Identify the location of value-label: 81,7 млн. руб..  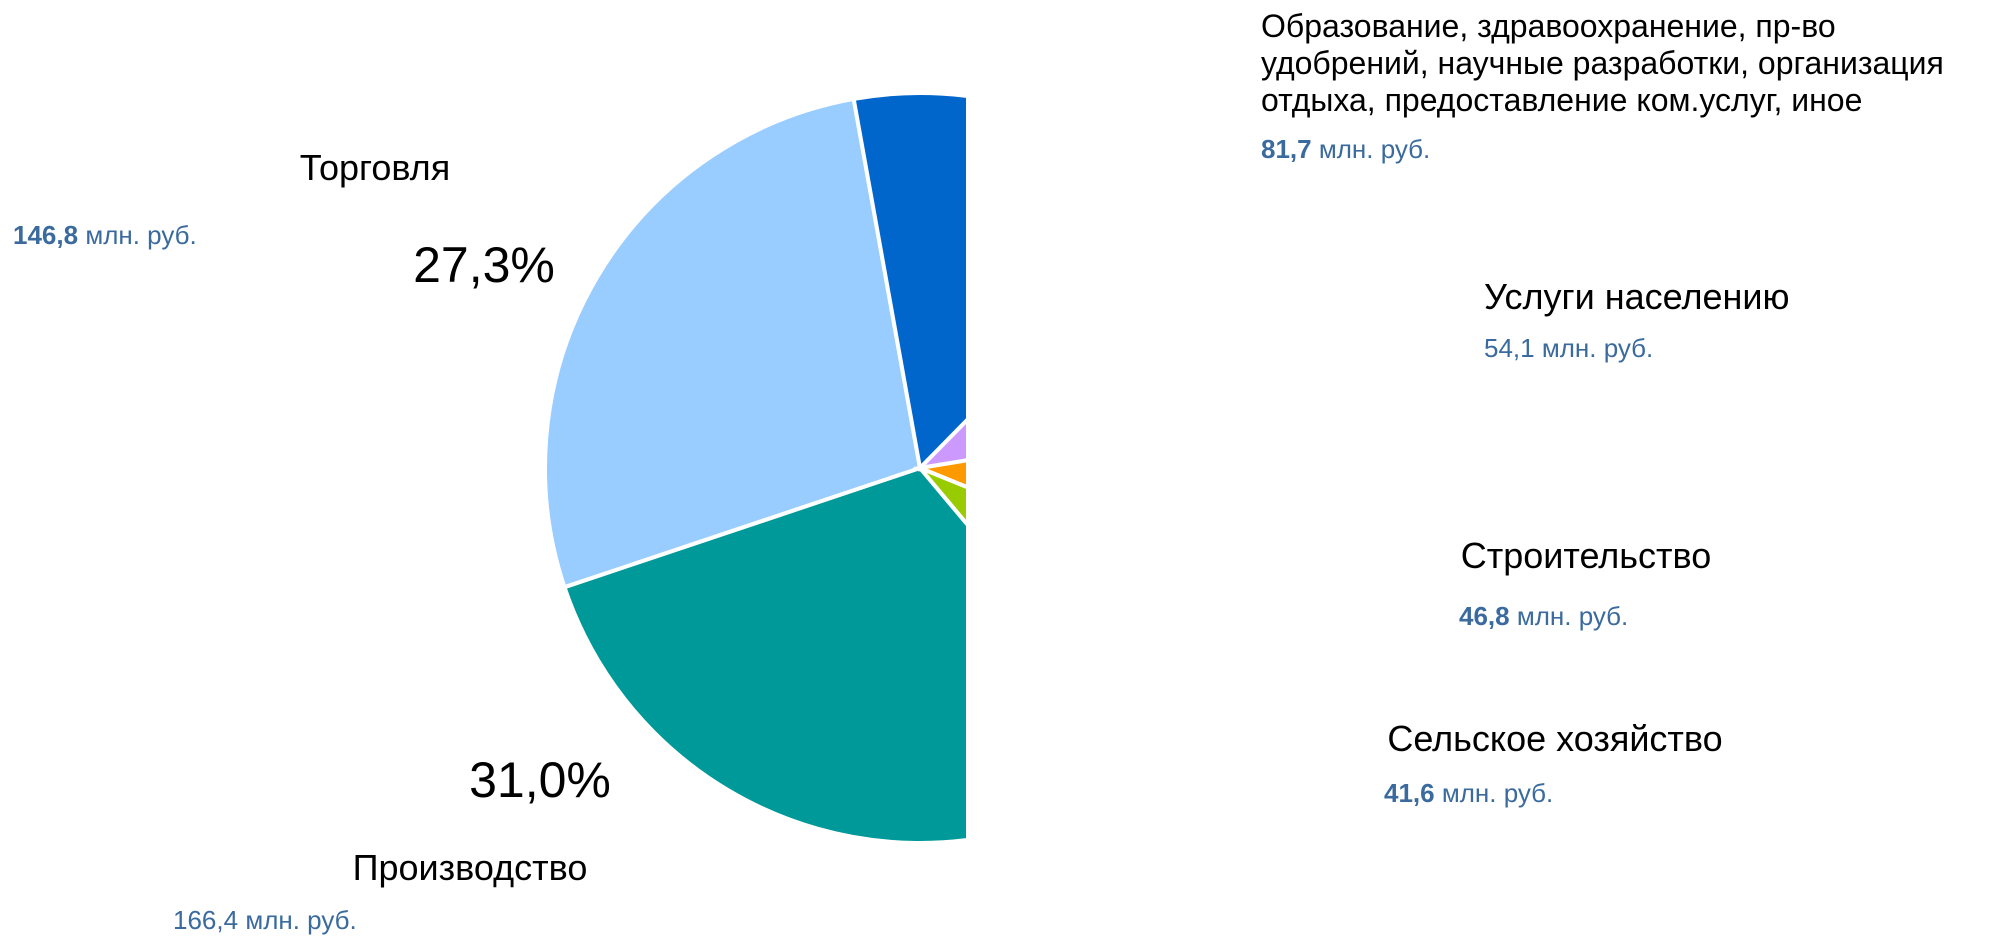
(1345, 149).